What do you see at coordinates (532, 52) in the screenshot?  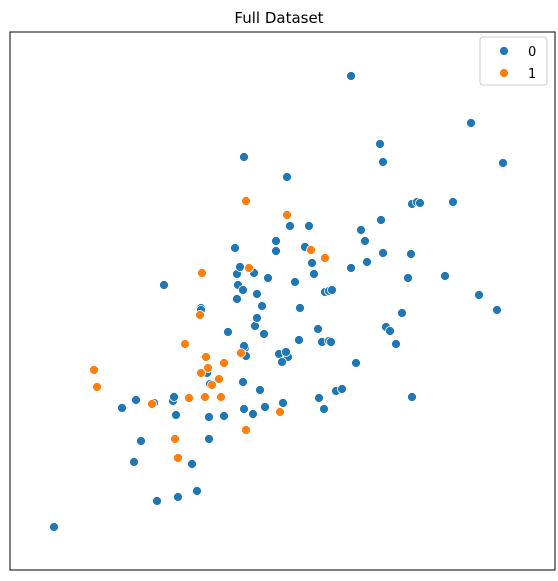 I see `legend-label-0: 0` at bounding box center [532, 52].